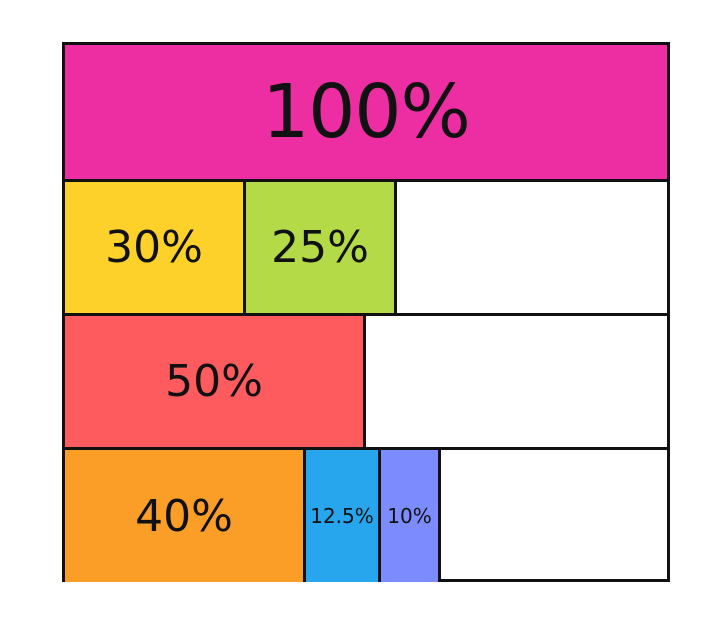  Describe the element at coordinates (321, 247) in the screenshot. I see `segment-25-percent: 25%` at that location.